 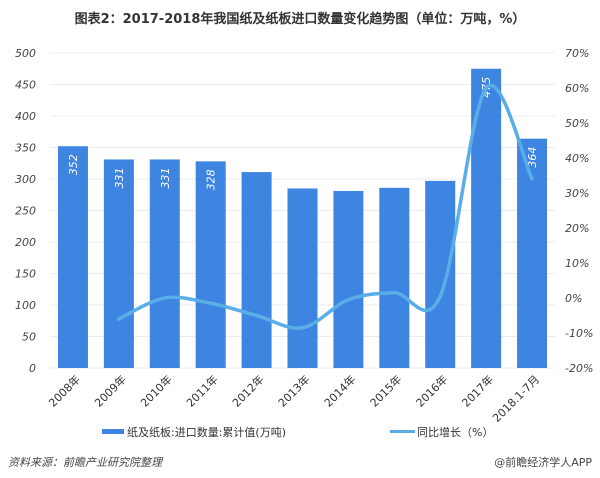 What do you see at coordinates (25, 148) in the screenshot?
I see `left-tick-label: 350` at bounding box center [25, 148].